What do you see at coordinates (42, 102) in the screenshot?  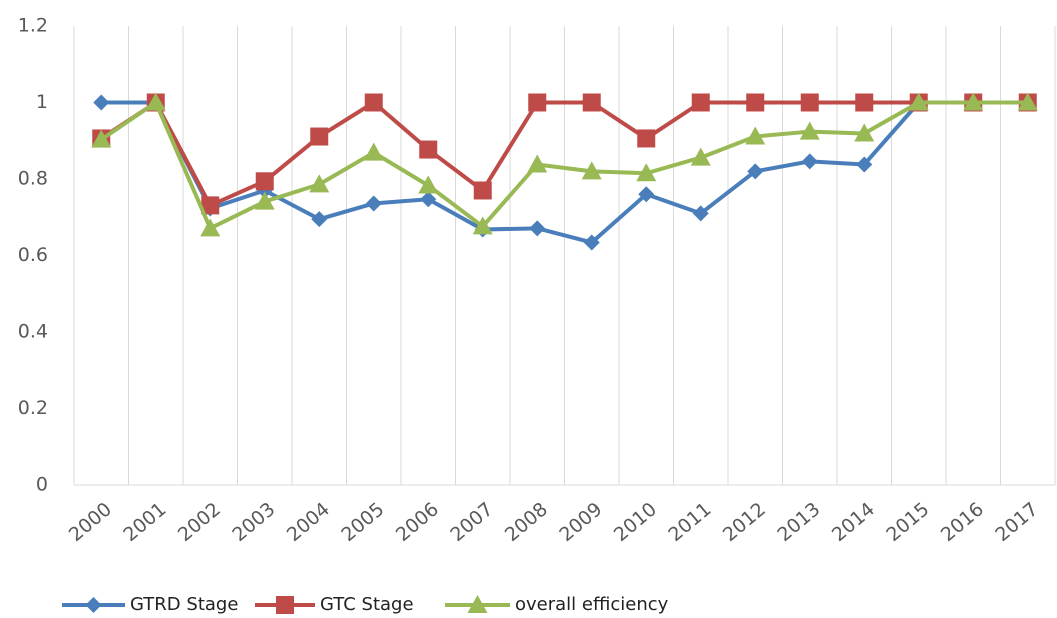 I see `y-tick-label: 1` at bounding box center [42, 102].